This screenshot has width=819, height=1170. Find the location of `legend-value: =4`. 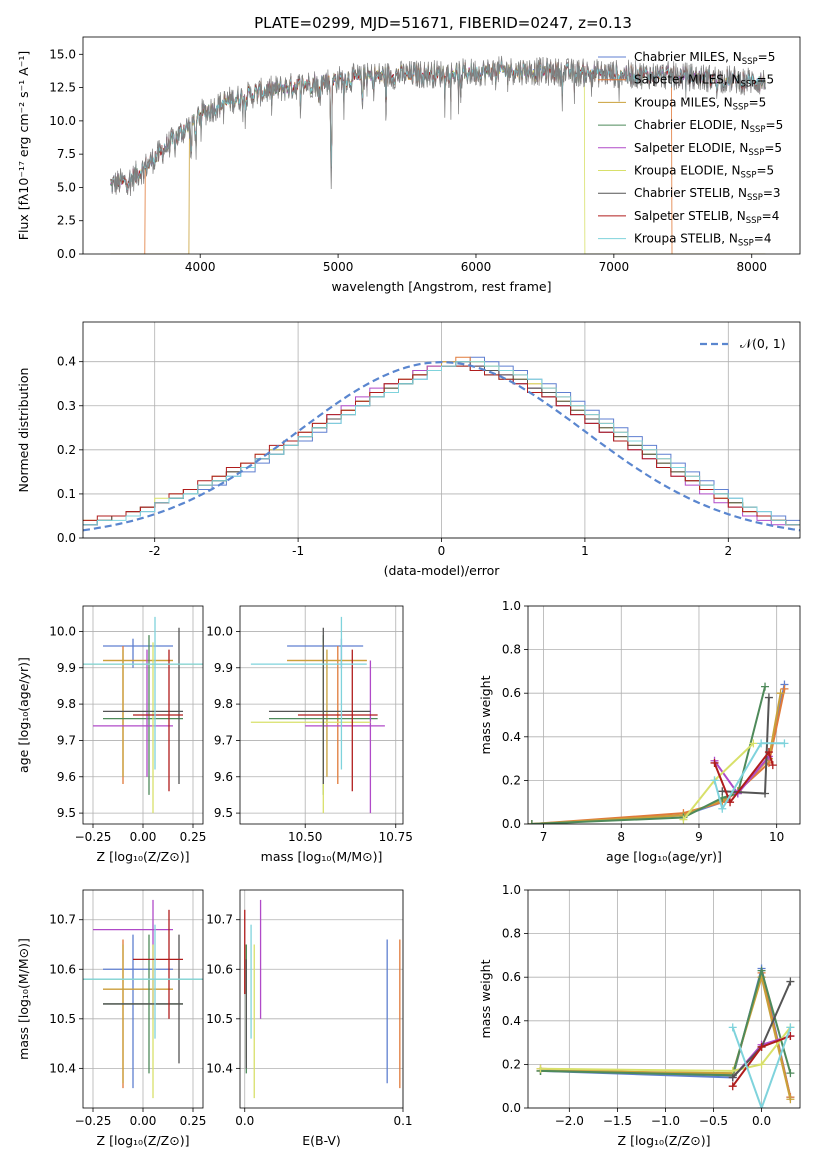

legend-value: =4 is located at coordinates (771, 216).